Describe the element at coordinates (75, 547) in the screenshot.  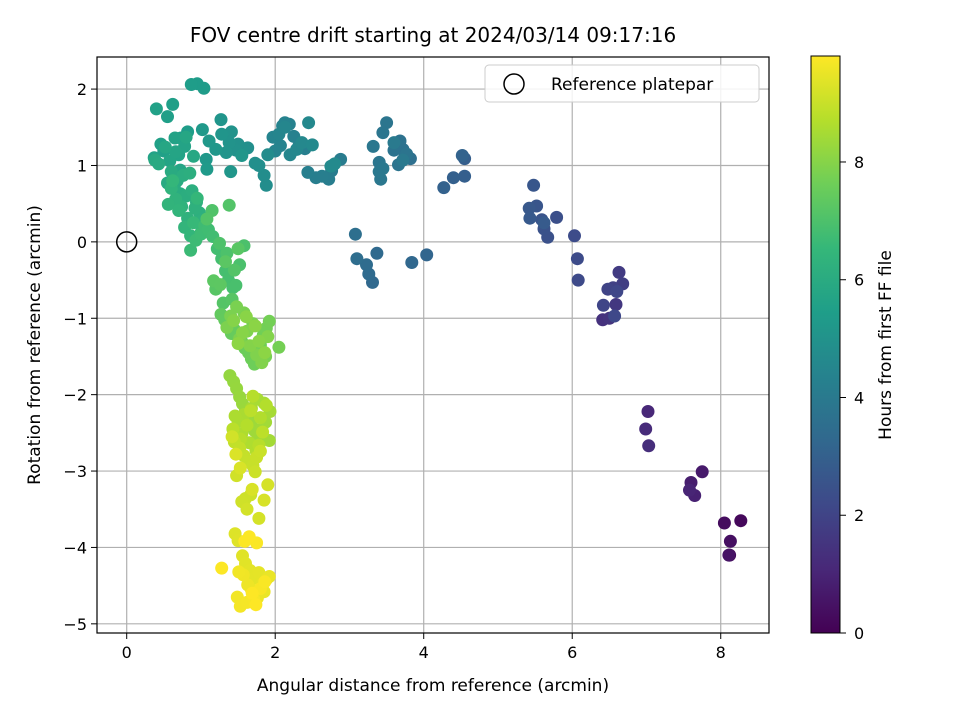
I see `y-tick-label: −4` at that location.